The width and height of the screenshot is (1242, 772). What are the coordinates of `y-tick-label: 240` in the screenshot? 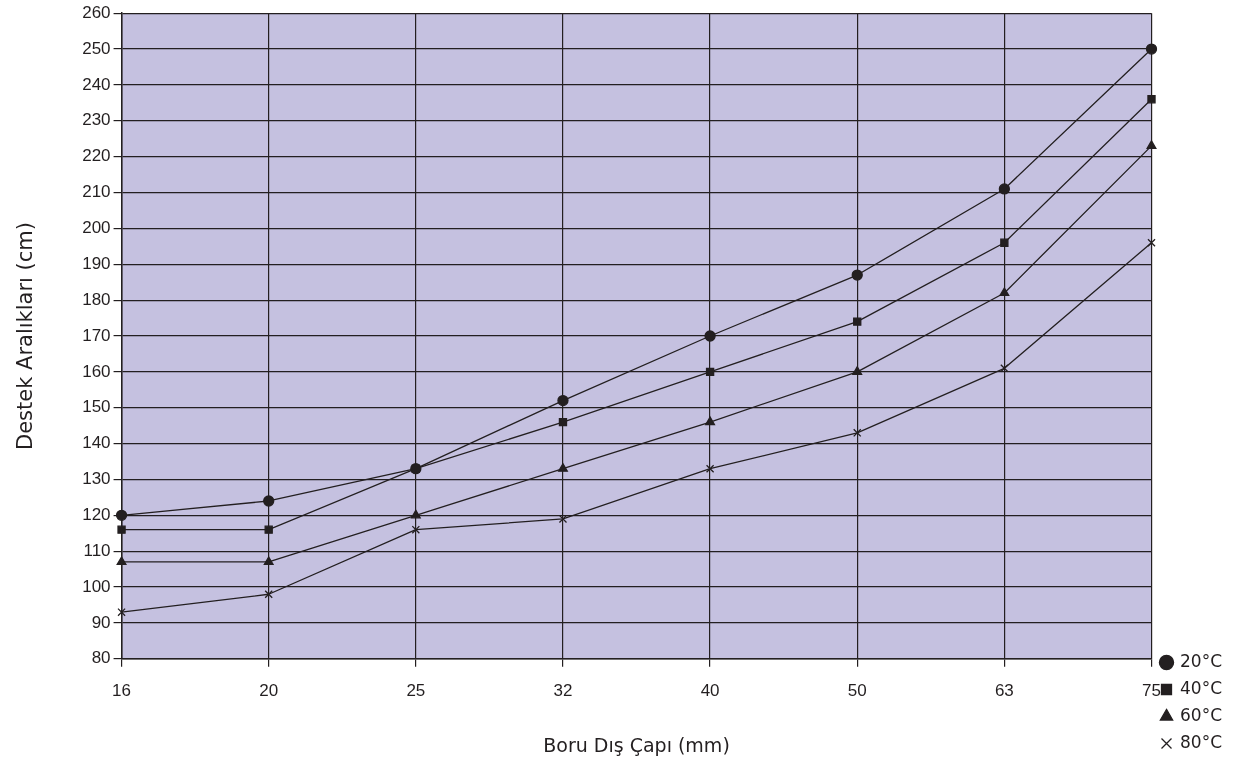 It's located at (96, 84).